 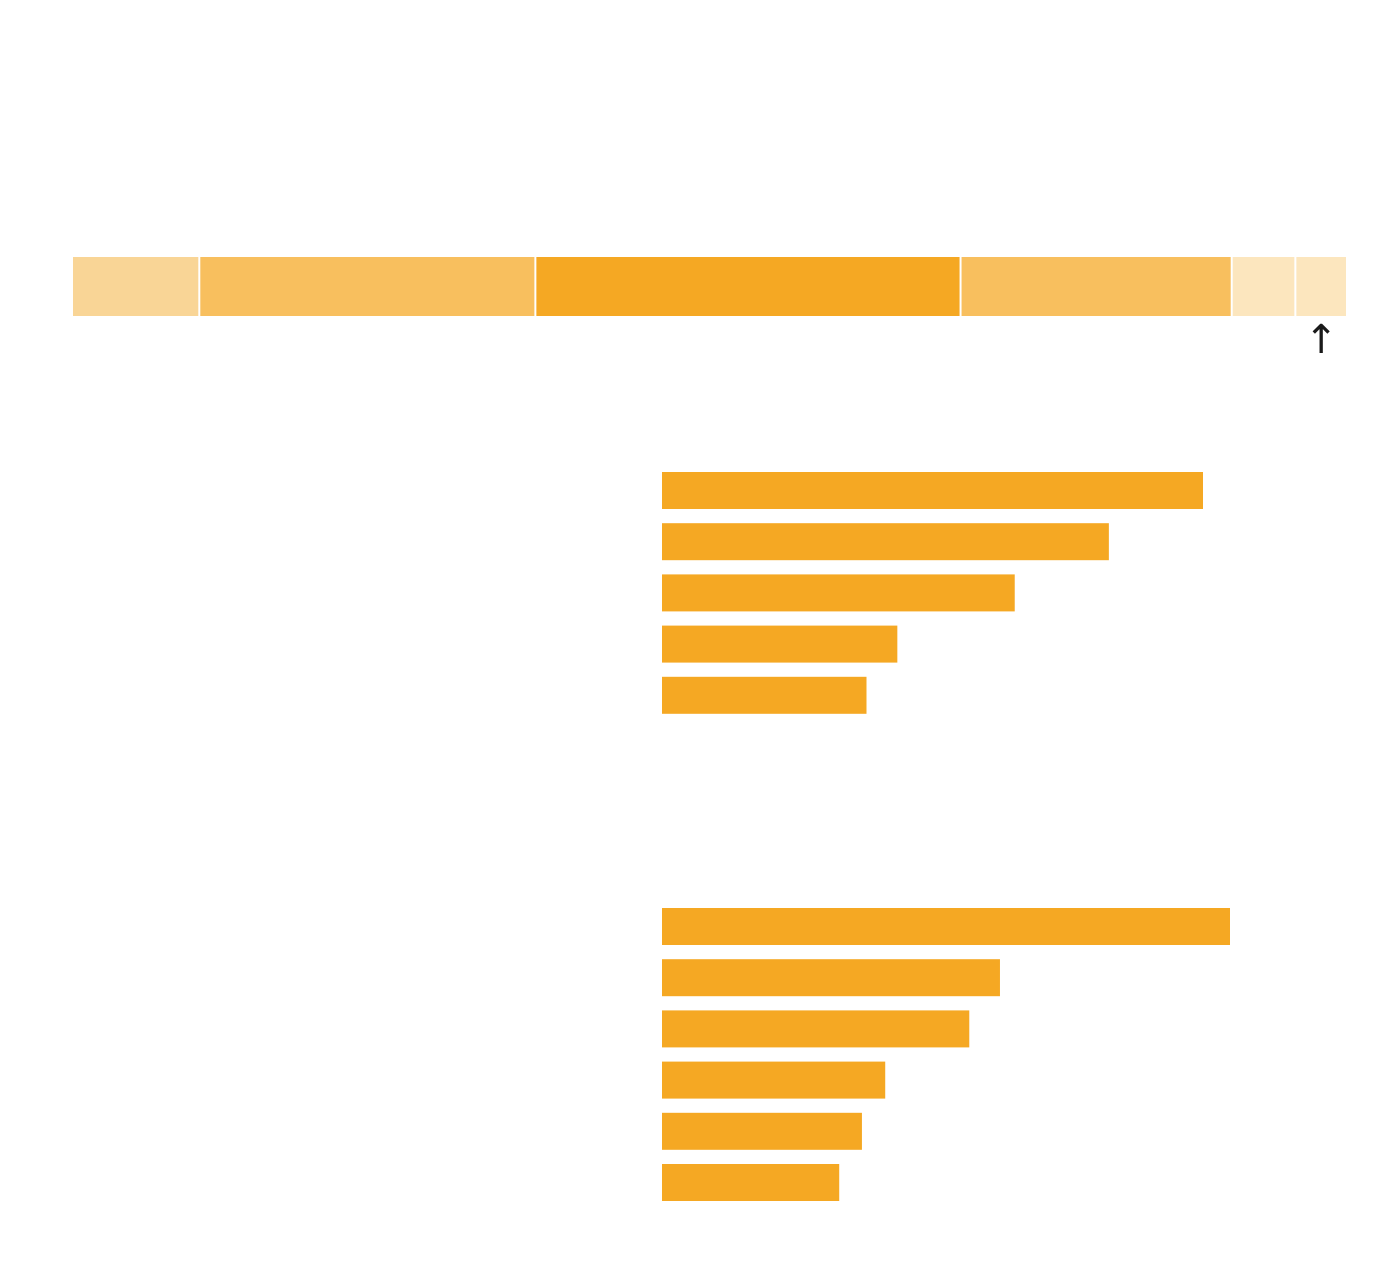 I want to click on bar-chart-bottom, so click(x=946, y=1054).